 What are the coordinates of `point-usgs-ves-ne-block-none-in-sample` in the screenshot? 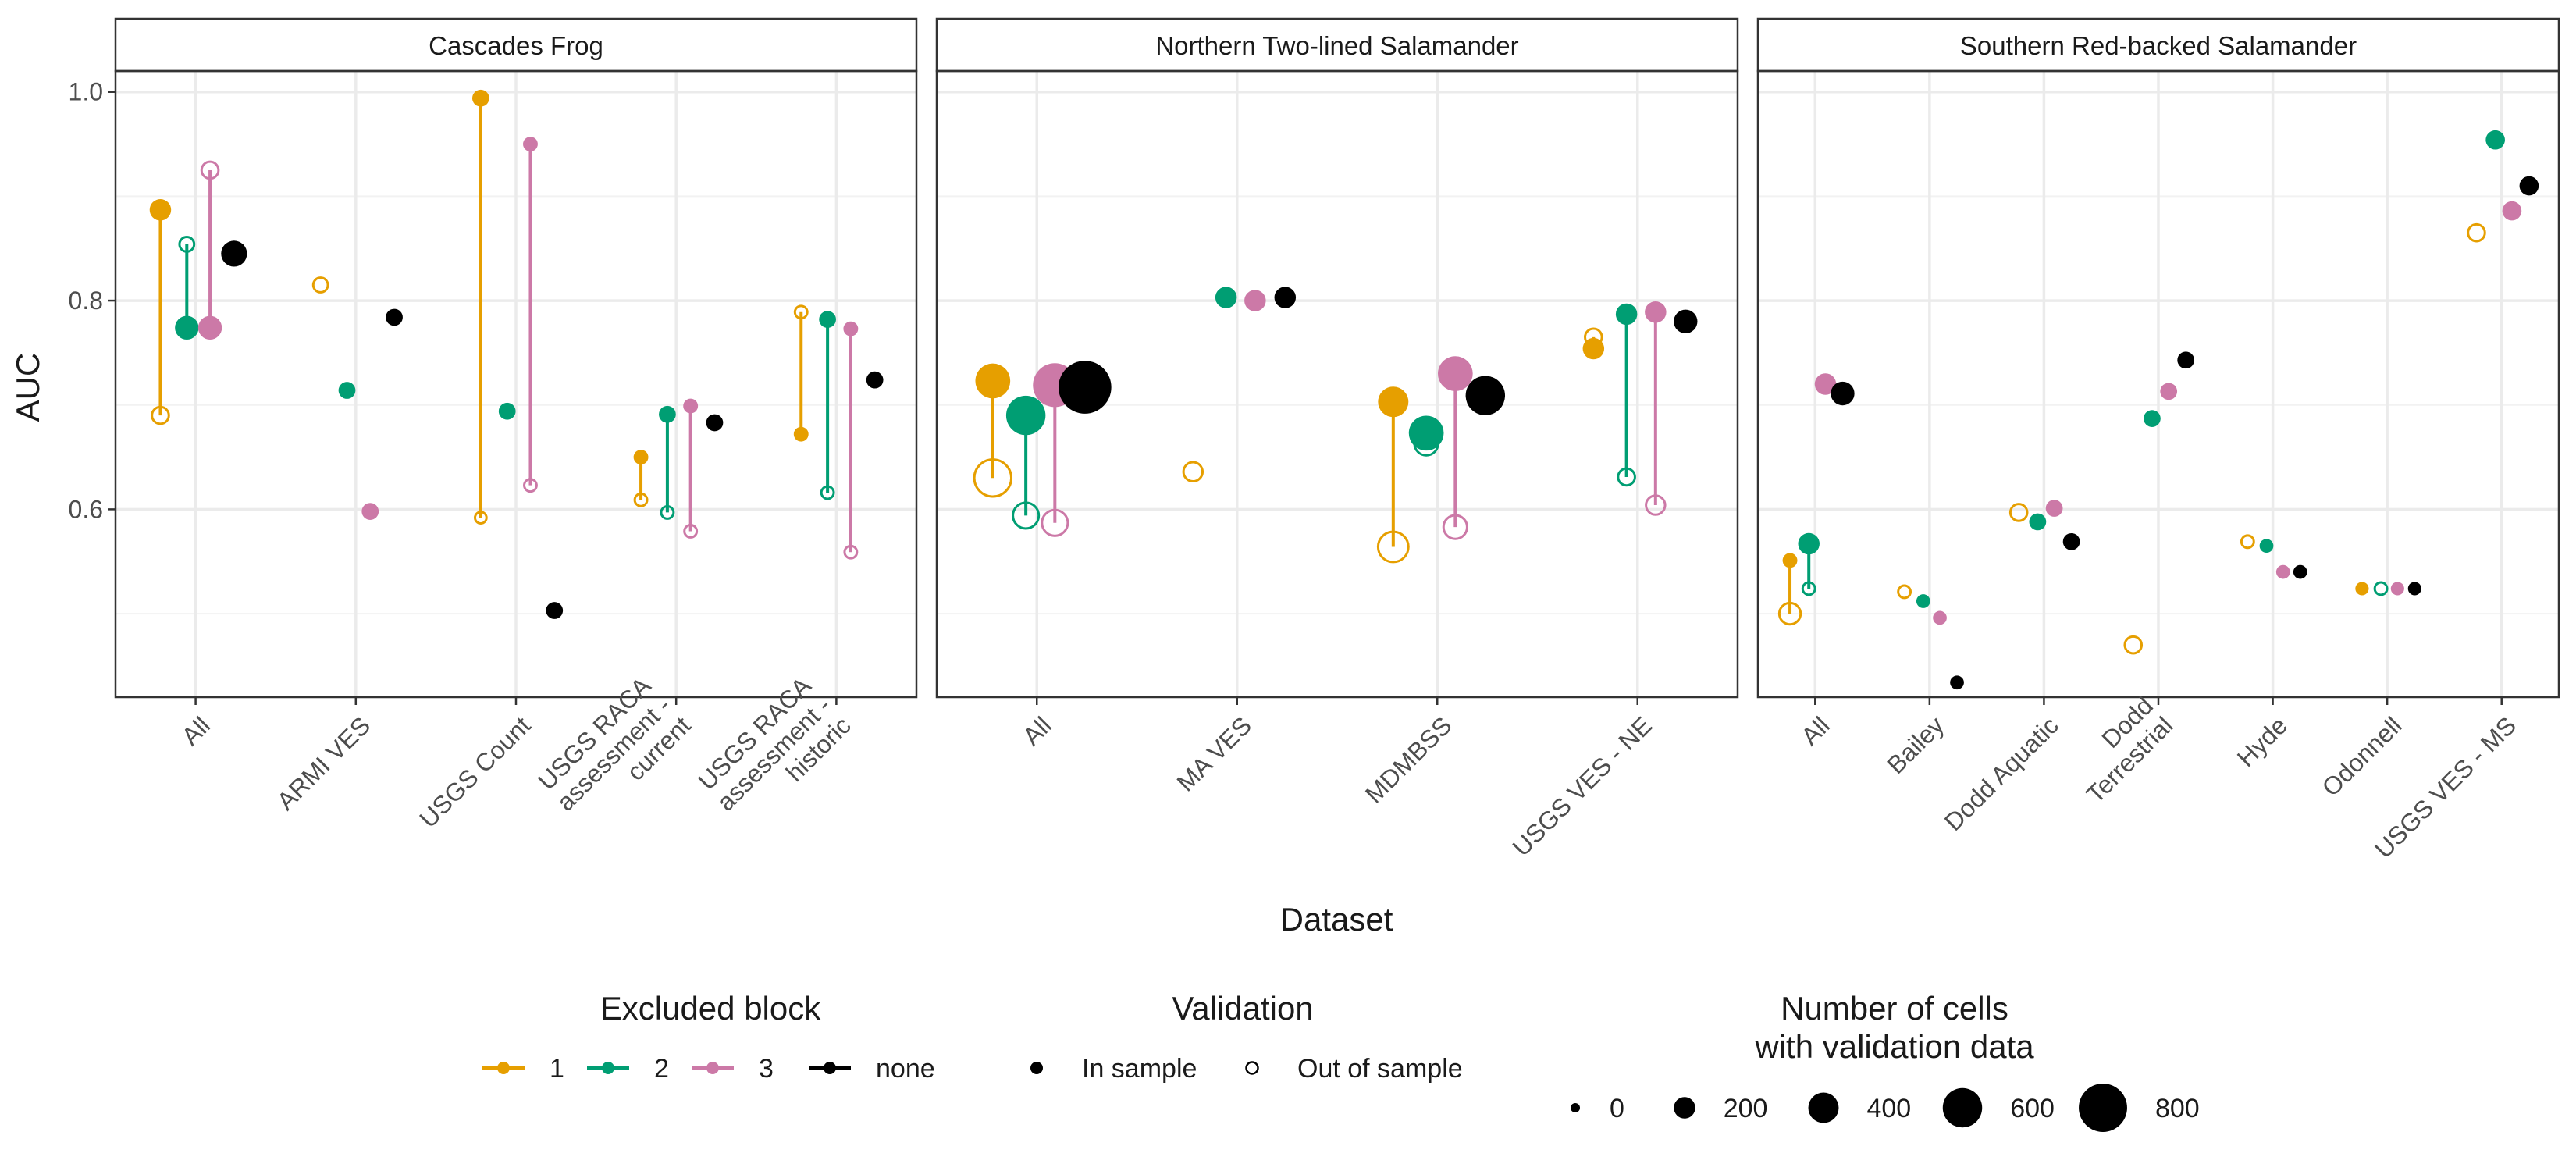 It's located at (1686, 321).